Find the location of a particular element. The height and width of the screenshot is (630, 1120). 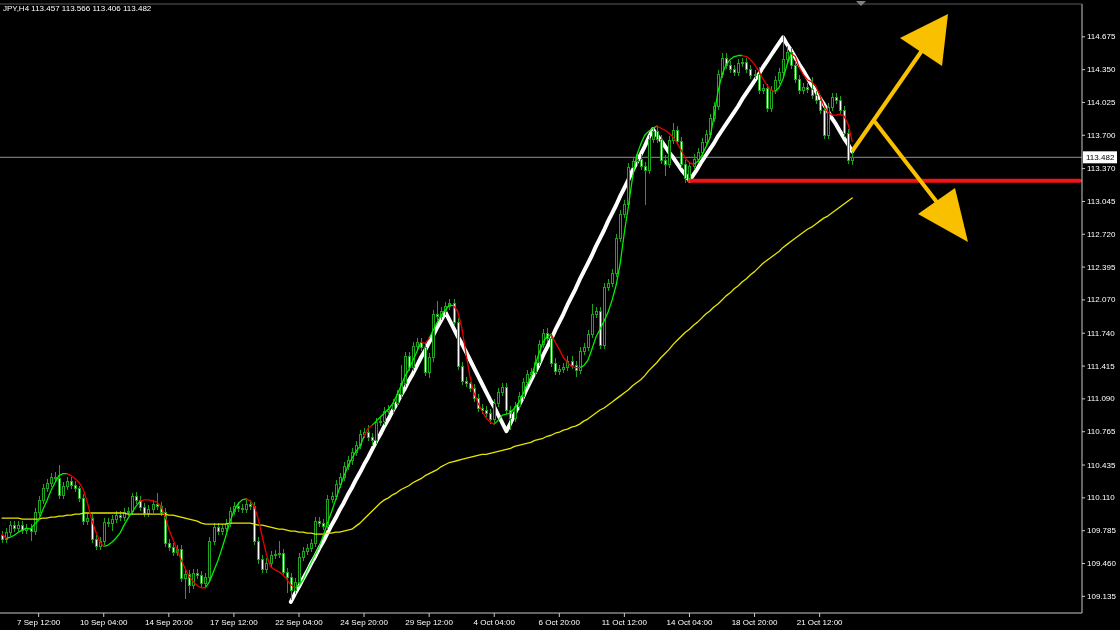

x-tick-label: 22 Sep 04:00 is located at coordinates (299, 622).